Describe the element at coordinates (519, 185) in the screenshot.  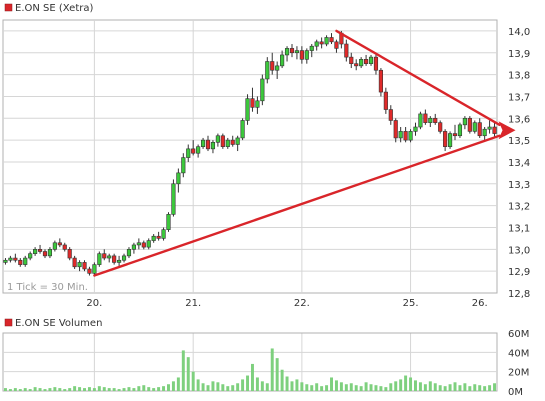
I see `y-tick-label: 13,3` at that location.